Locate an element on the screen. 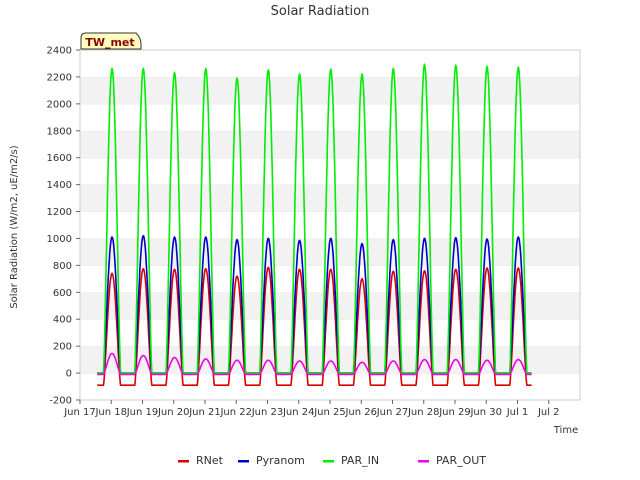 The height and width of the screenshot is (480, 640). x-axis-label: Time is located at coordinates (565, 430).